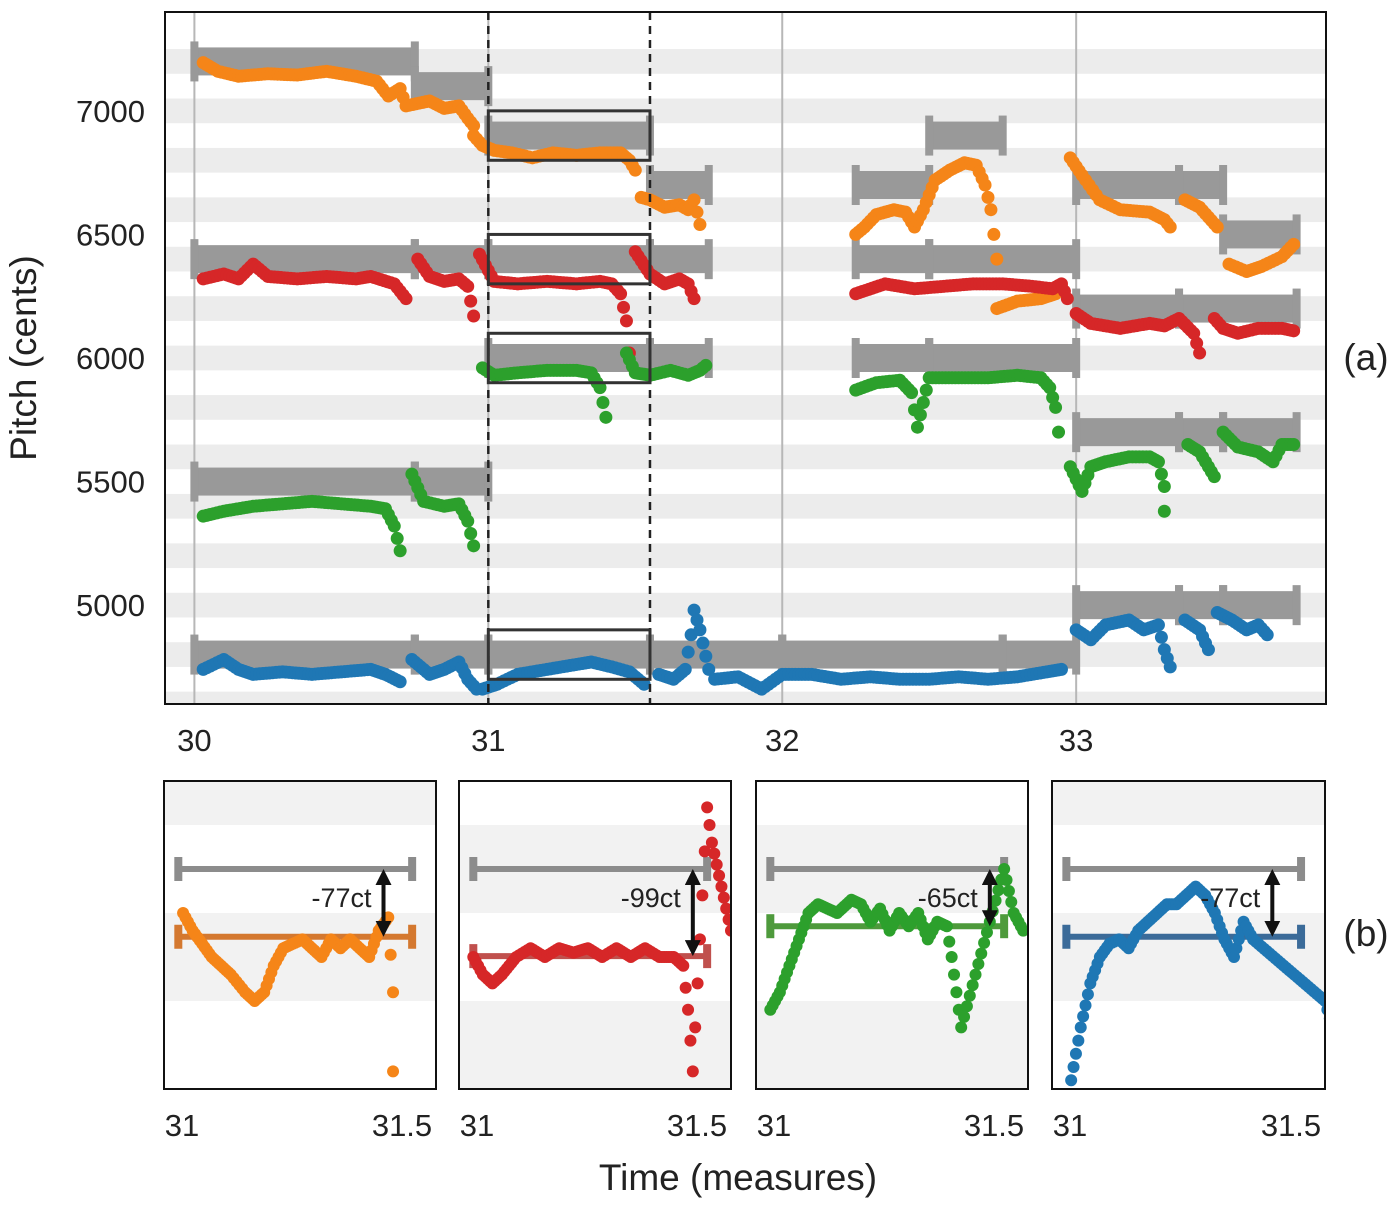 Image resolution: width=1400 pixels, height=1220 pixels. What do you see at coordinates (595, 945) in the screenshot?
I see `subplot-plot: -99ct` at bounding box center [595, 945].